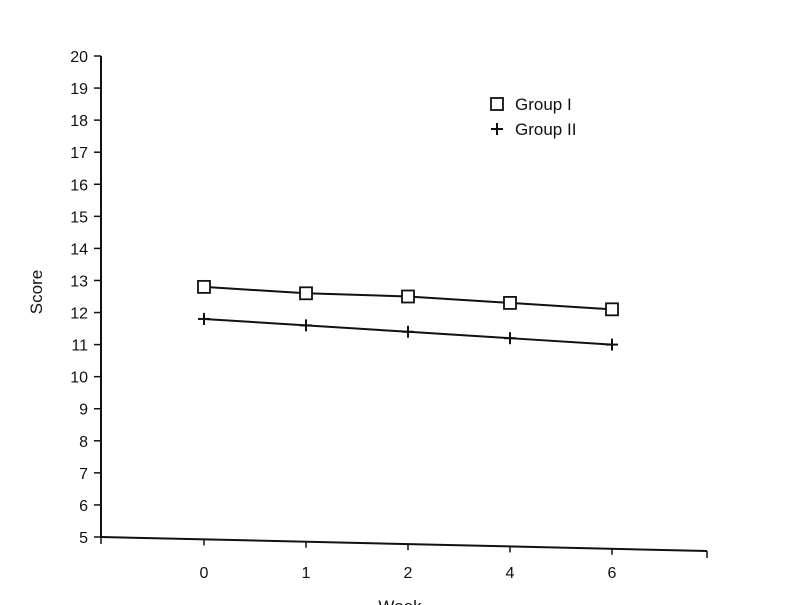  I want to click on series-layer, so click(408, 315).